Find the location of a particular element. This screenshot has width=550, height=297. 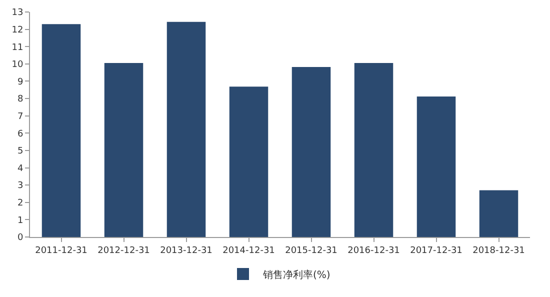

y-tick-label: 6 is located at coordinates (20, 134).